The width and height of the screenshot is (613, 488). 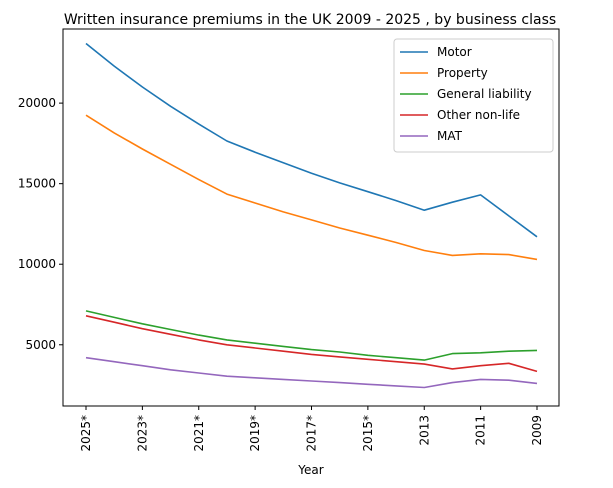 I want to click on y-tick-label: 10000, so click(x=37, y=264).